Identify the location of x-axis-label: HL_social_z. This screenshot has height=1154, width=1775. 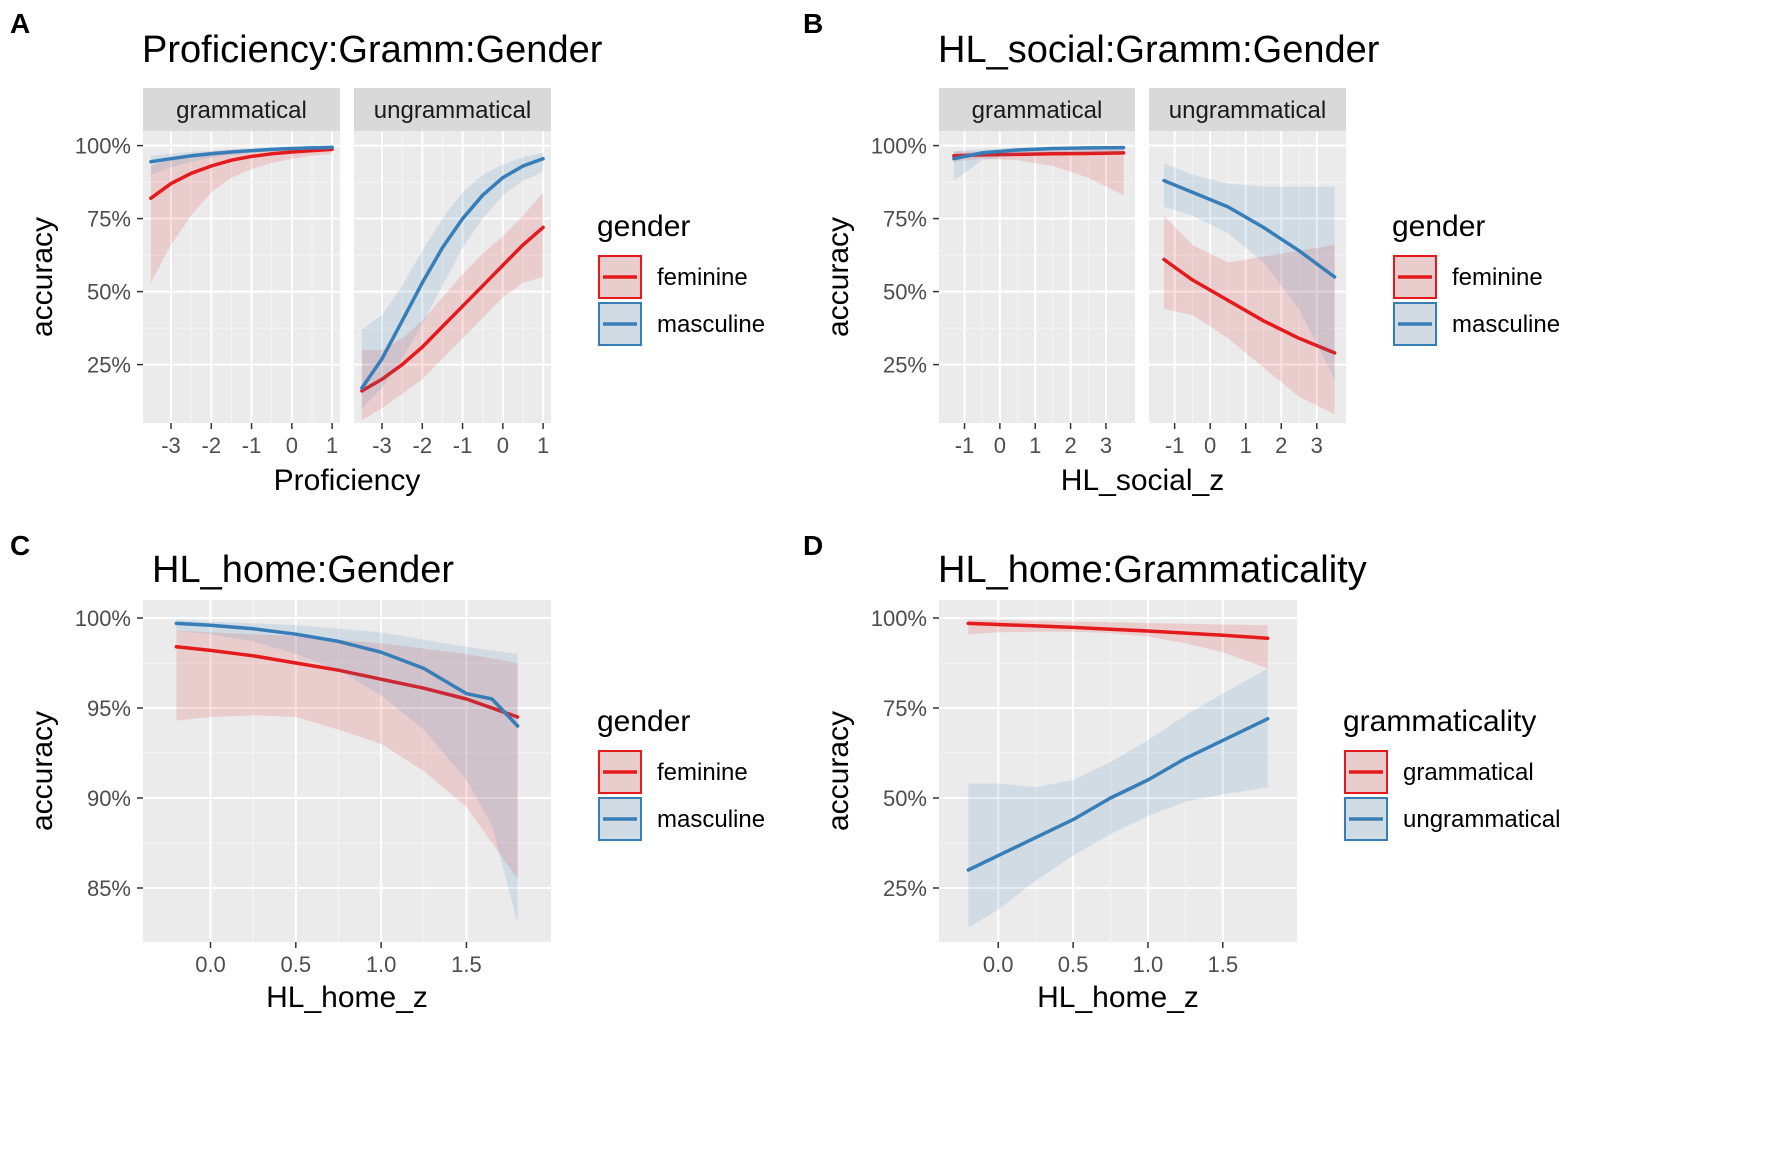
(1142, 480).